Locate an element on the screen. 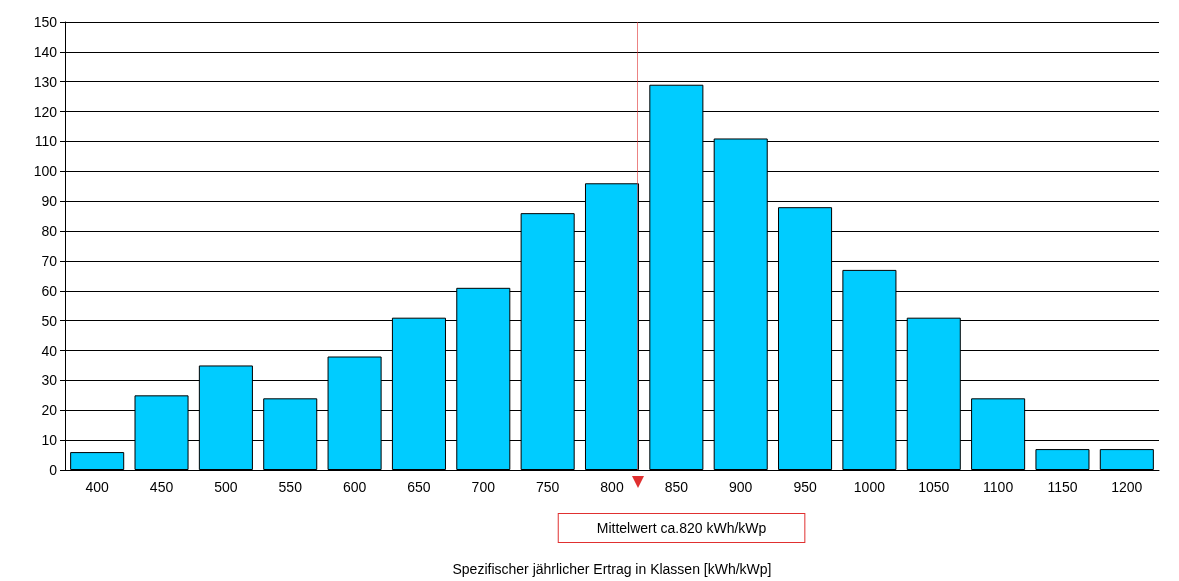 The image size is (1179, 581). x-tick-label: 1200 is located at coordinates (1127, 487).